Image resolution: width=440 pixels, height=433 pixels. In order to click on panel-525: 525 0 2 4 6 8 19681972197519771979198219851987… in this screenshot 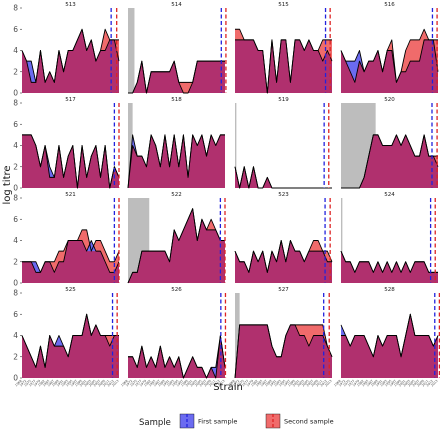, I will do `click(66, 337)`.